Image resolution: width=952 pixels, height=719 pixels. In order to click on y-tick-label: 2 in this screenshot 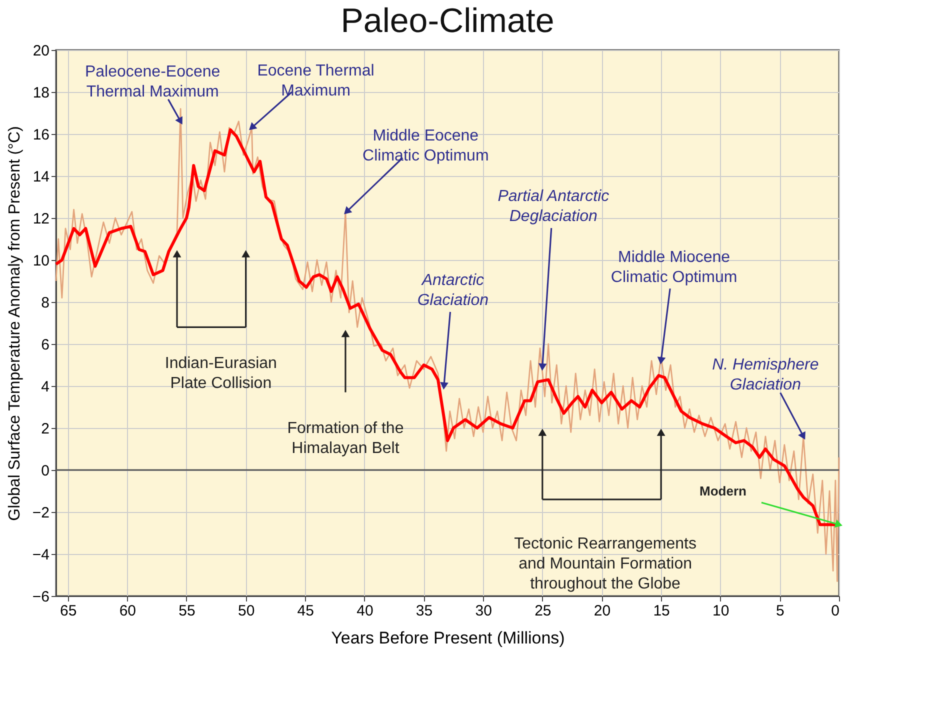, I will do `click(45, 429)`.